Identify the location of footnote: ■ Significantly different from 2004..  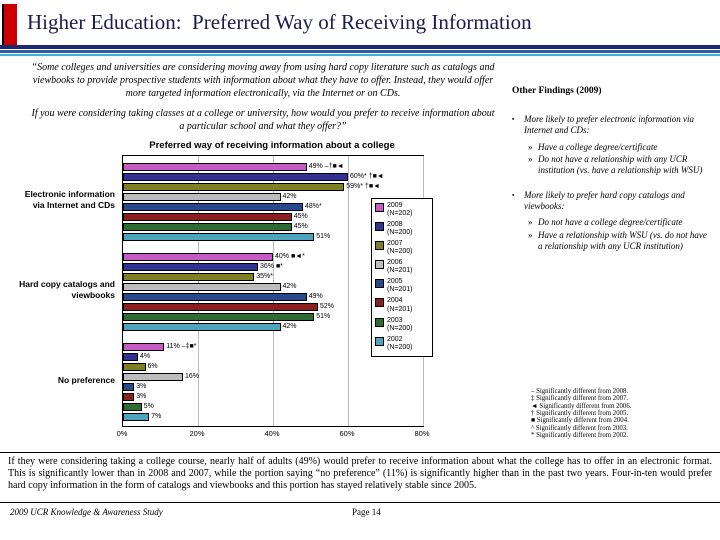
(580, 421).